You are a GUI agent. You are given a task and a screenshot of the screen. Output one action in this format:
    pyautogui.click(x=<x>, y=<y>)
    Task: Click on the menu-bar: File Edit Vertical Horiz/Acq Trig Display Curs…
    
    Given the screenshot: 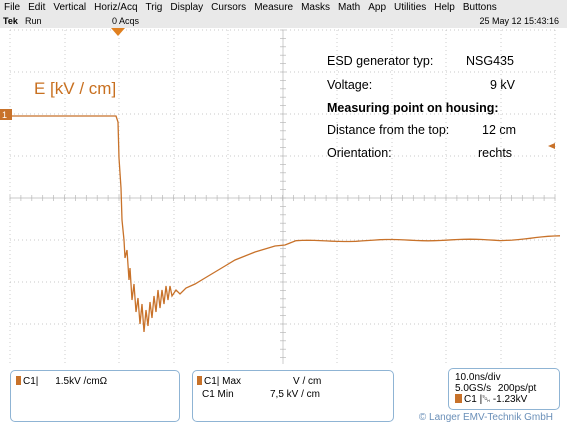 What is the action you would take?
    pyautogui.click(x=283, y=7)
    